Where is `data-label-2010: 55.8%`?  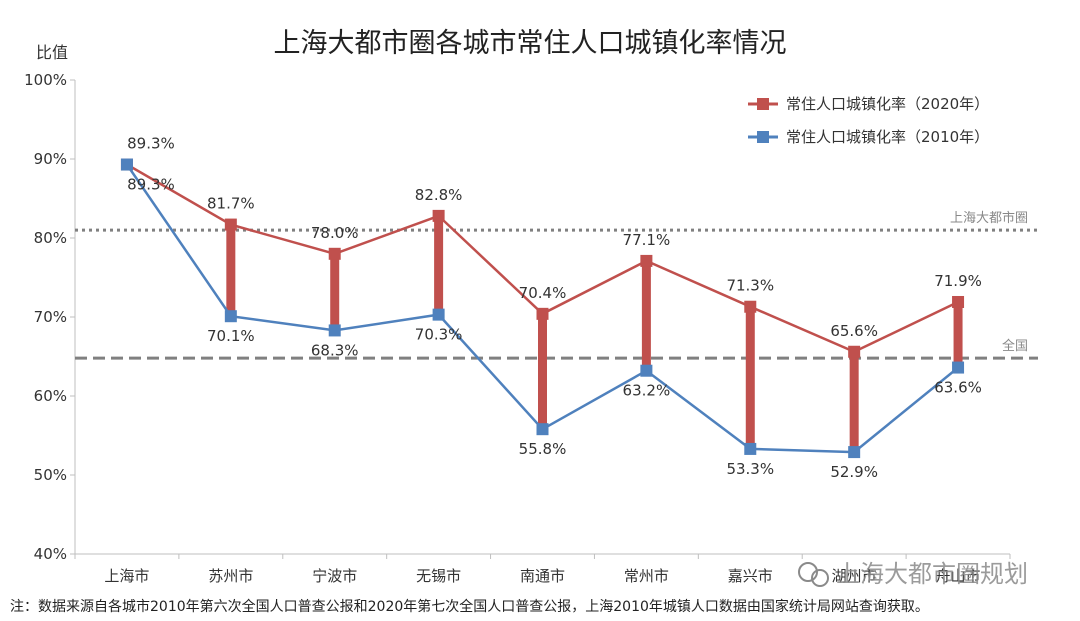 data-label-2010: 55.8% is located at coordinates (543, 449).